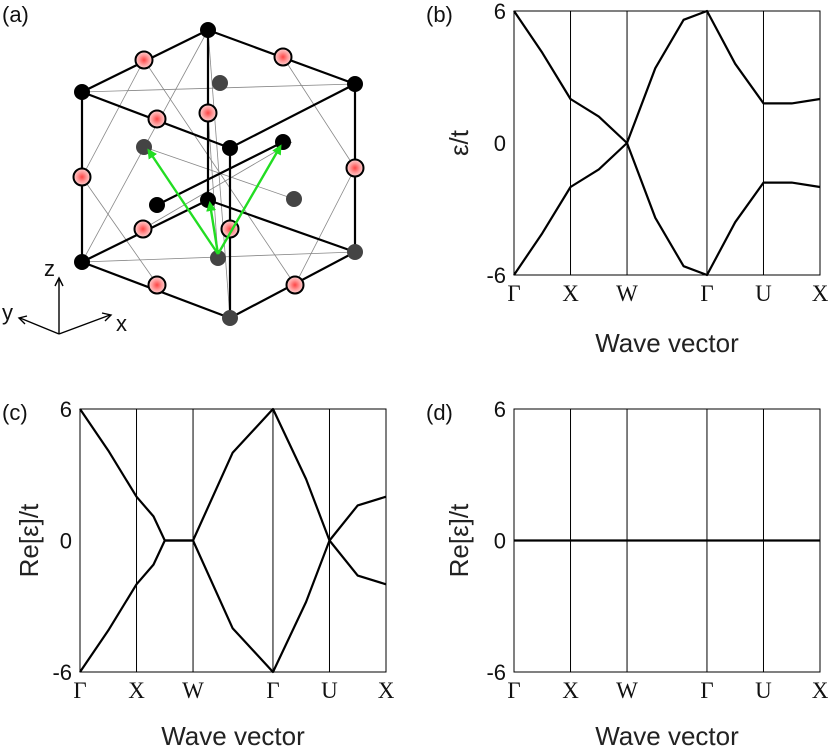  I want to click on lattice-black-sites, so click(218, 146).